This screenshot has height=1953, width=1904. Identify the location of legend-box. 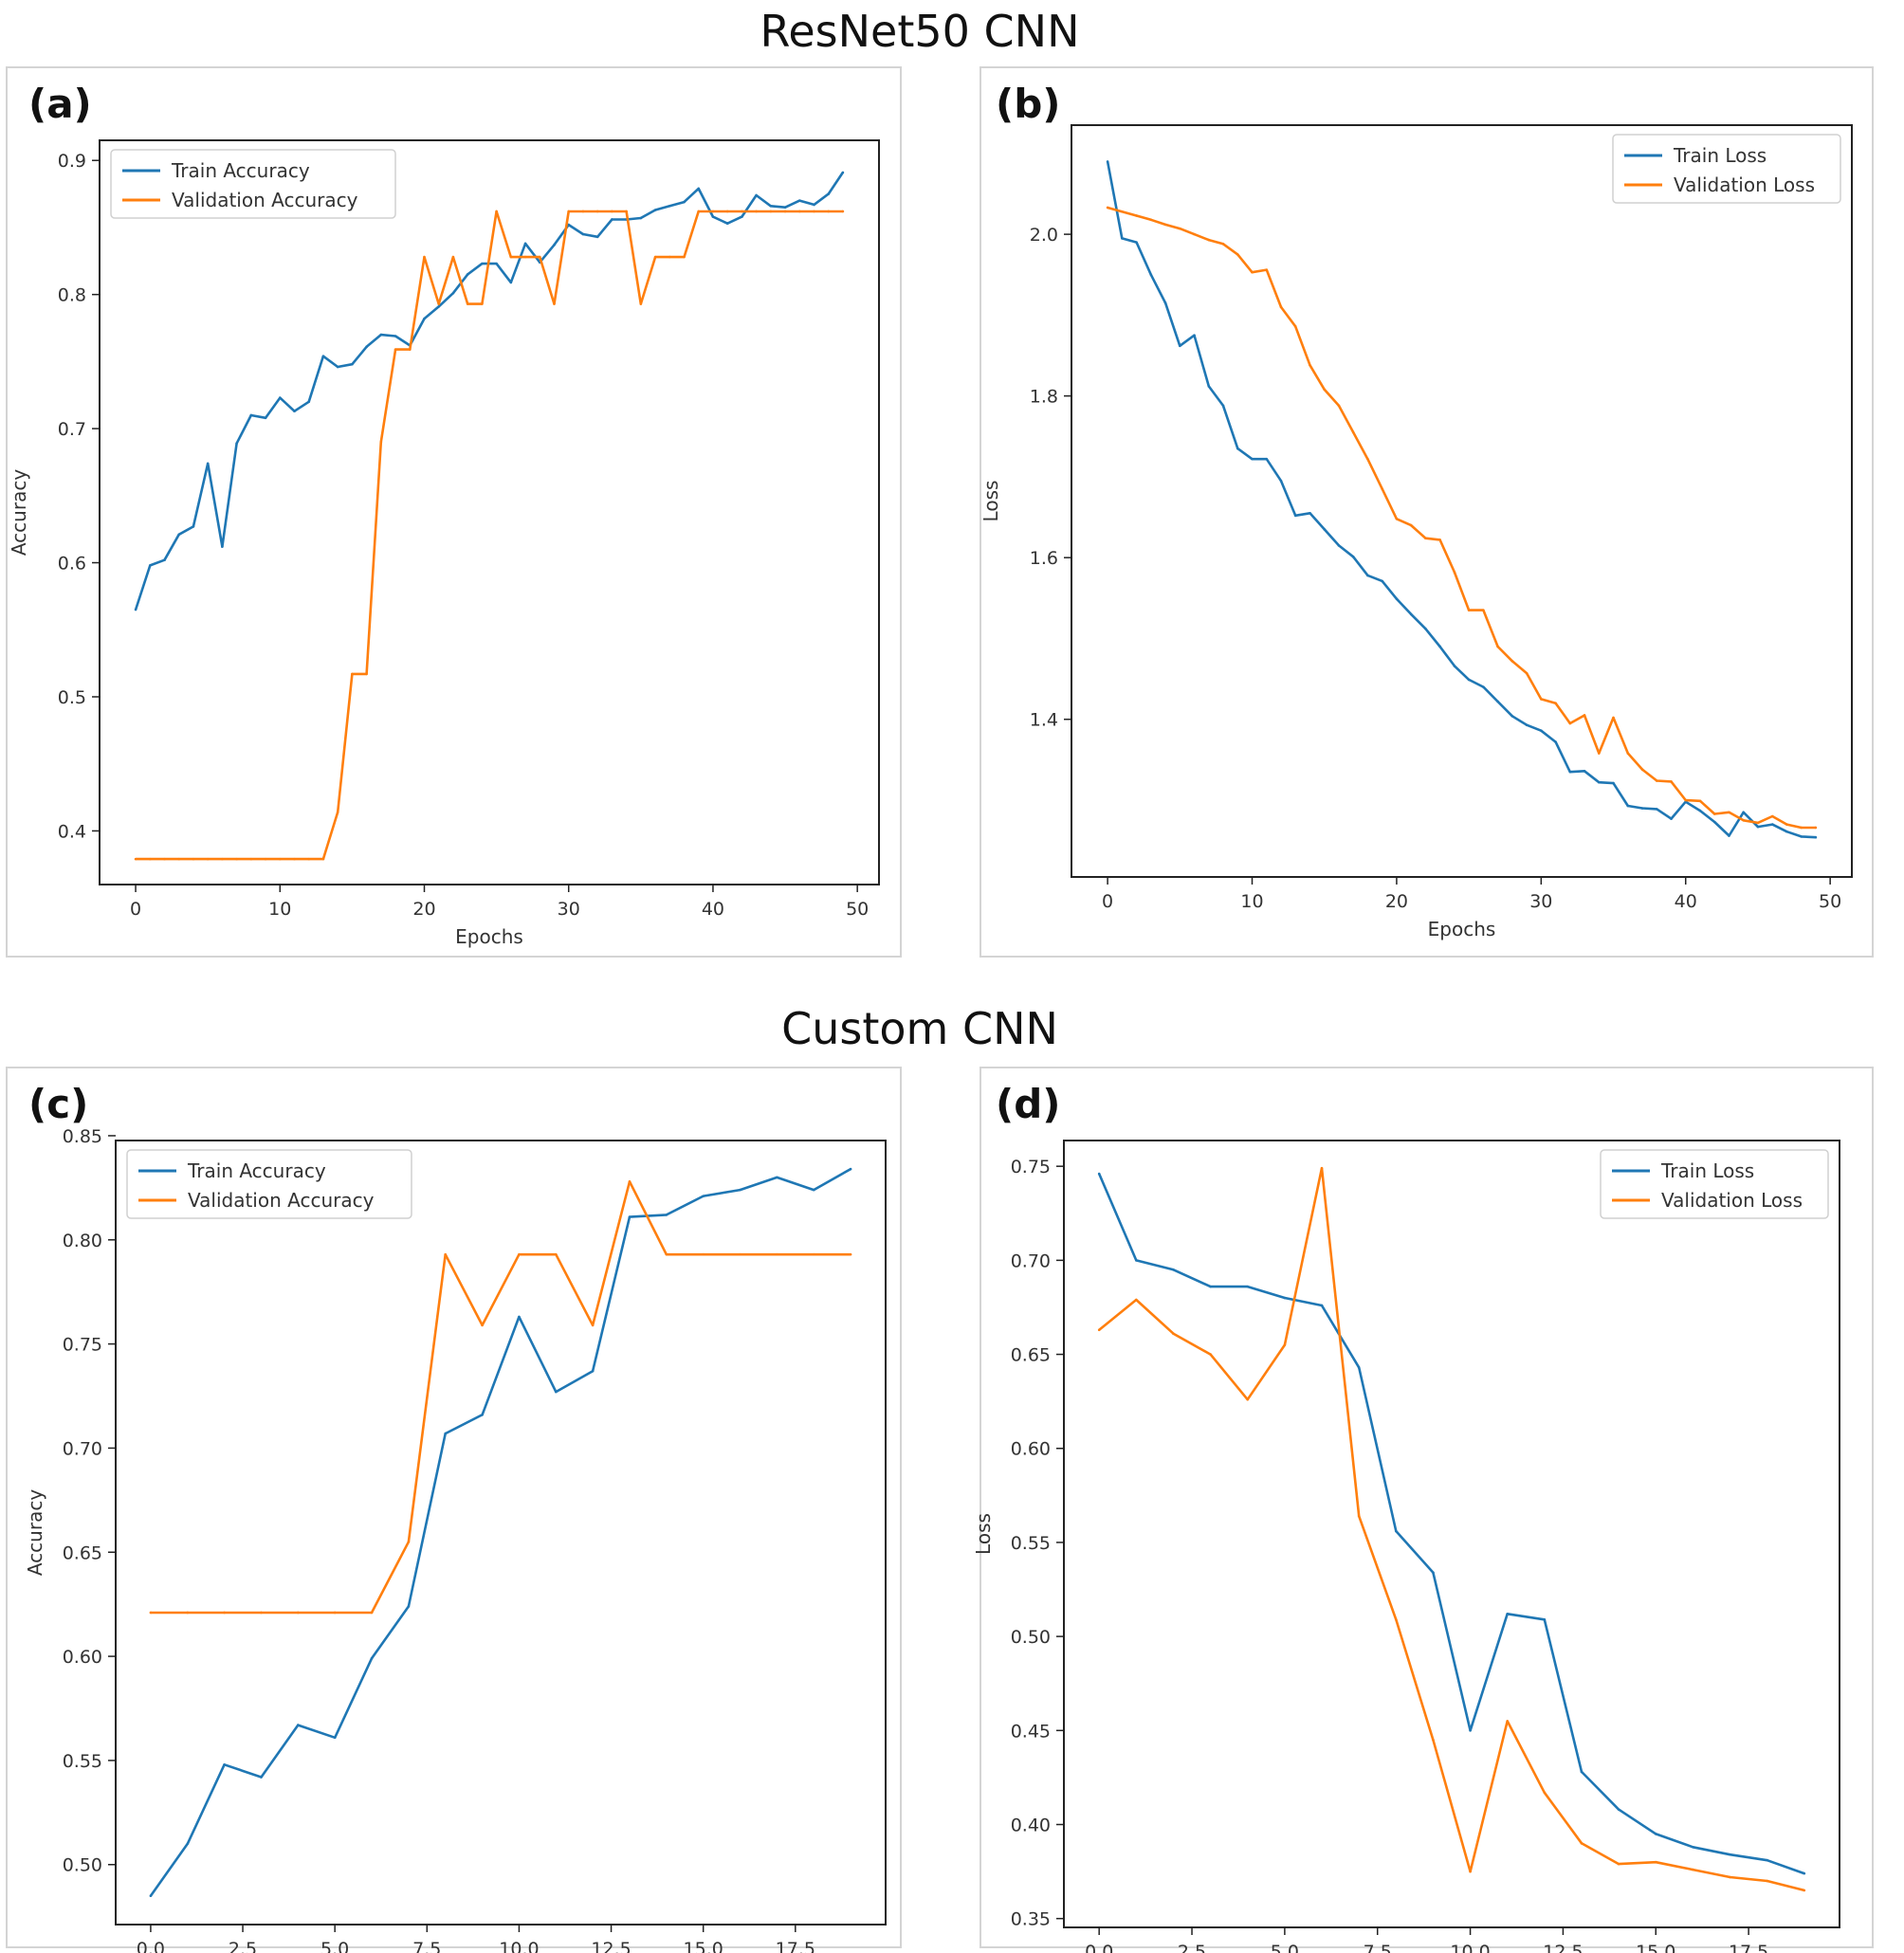
(253, 184).